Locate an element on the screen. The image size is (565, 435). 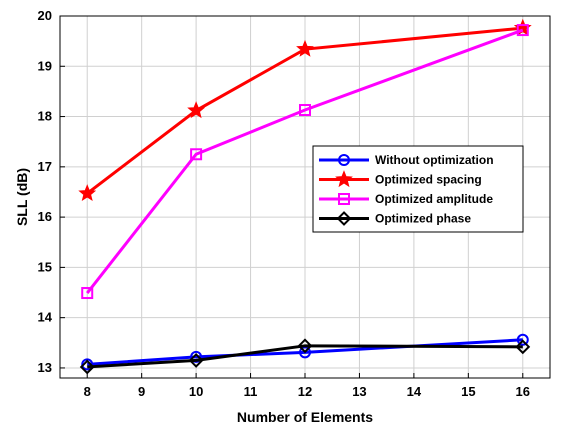
x-tick-label: 10 is located at coordinates (196, 391).